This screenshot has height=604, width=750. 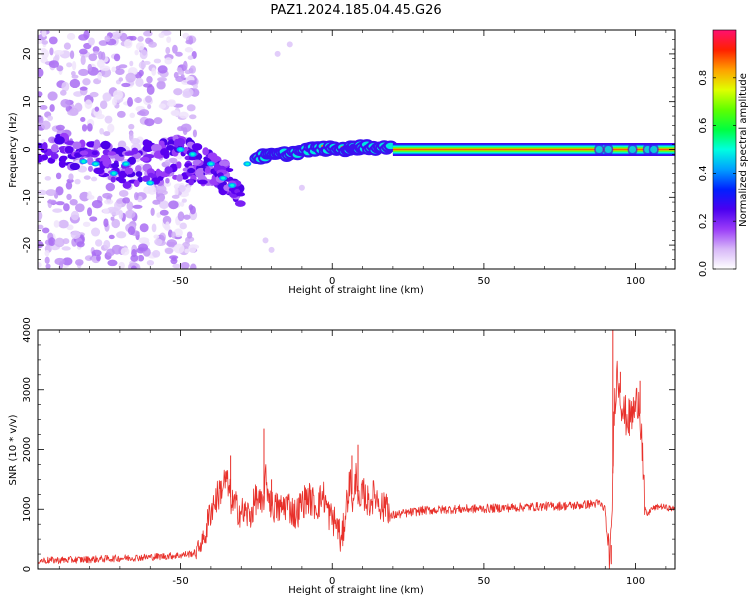 I want to click on x-tick-label: -50, so click(x=180, y=281).